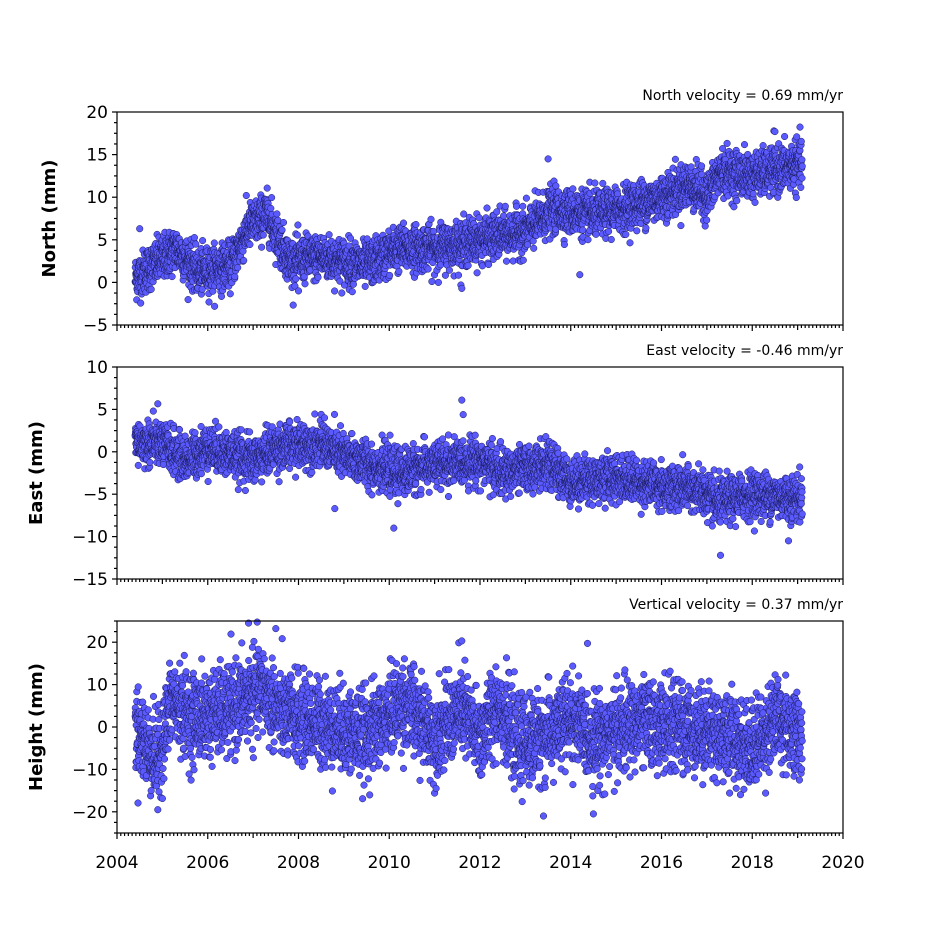 Image resolution: width=937 pixels, height=937 pixels. Describe the element at coordinates (97, 198) in the screenshot. I see `y-tick-label: 10` at that location.